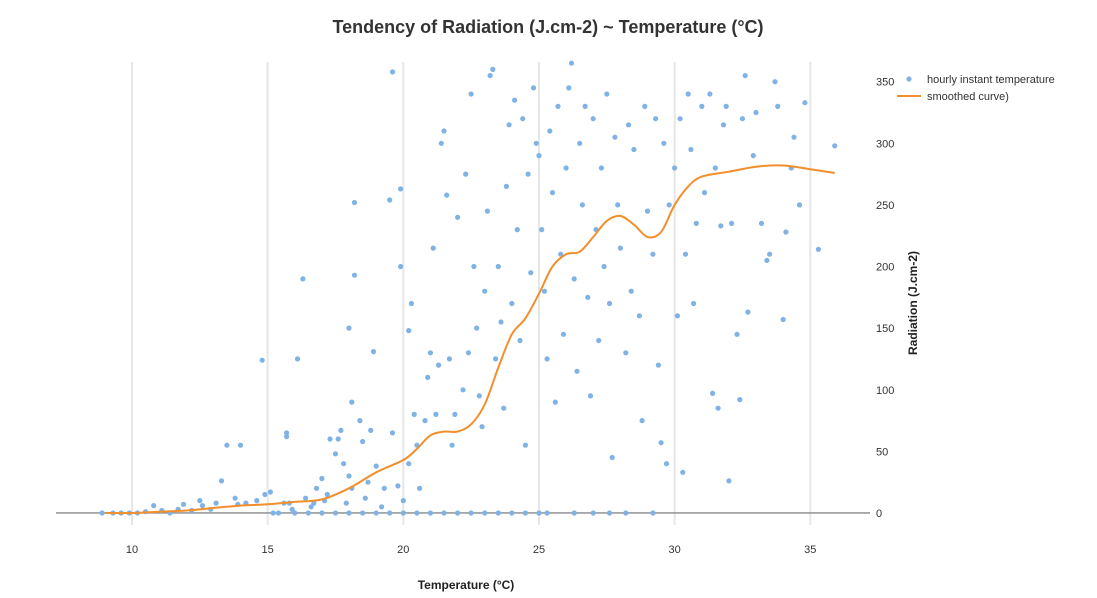  I want to click on y-tick-label: 350, so click(885, 83).